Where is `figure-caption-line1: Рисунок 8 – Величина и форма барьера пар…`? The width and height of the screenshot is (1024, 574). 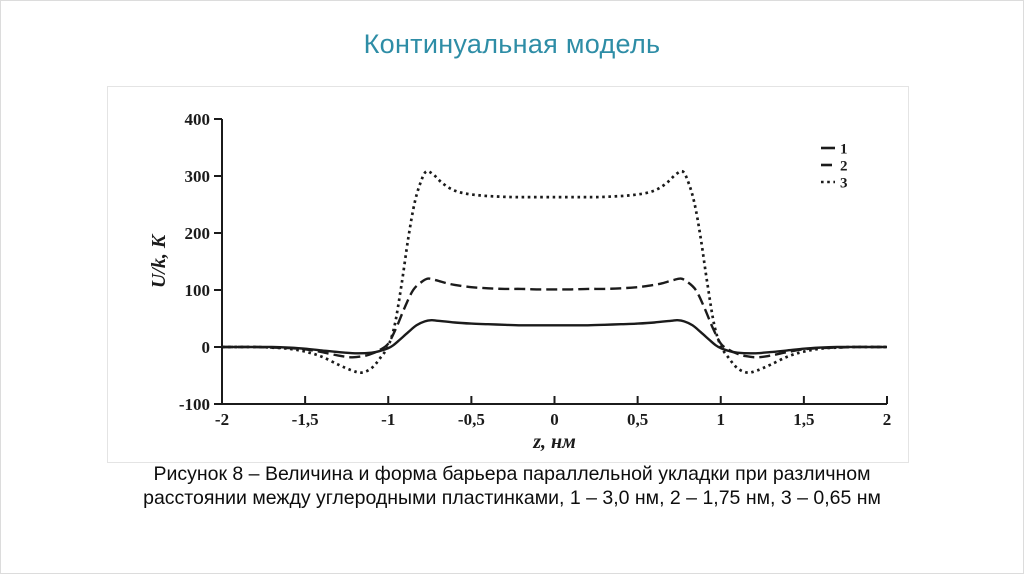
figure-caption-line1: Рисунок 8 – Величина и форма барьера пар… is located at coordinates (512, 474).